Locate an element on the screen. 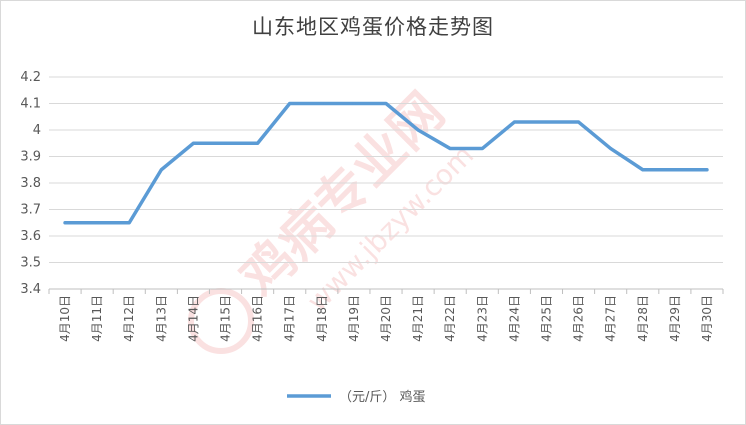  x-tick-label: 4月25日 is located at coordinates (546, 318).